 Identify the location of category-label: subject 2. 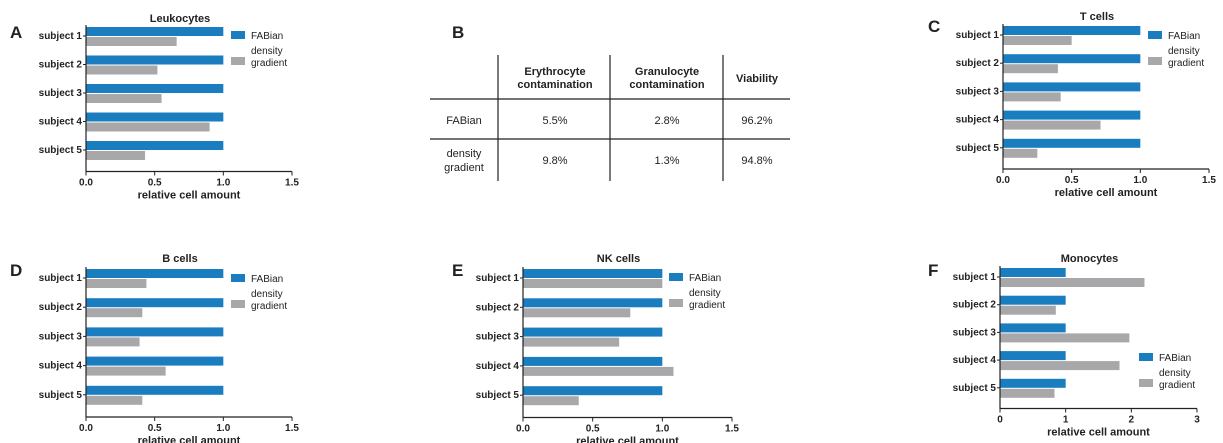
(61, 307).